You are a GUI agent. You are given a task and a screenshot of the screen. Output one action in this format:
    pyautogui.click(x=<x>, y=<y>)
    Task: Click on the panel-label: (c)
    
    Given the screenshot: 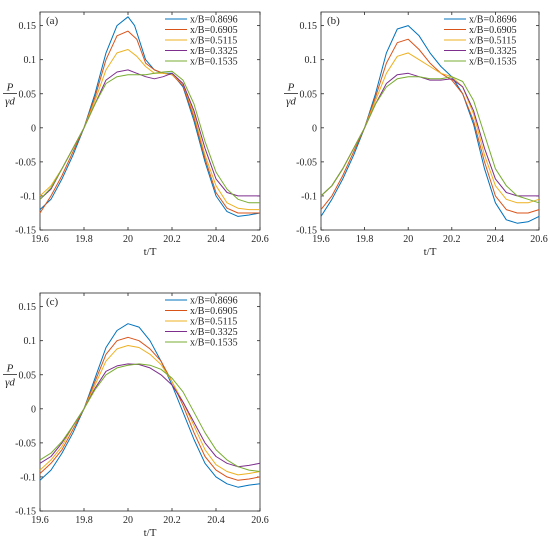 What is the action you would take?
    pyautogui.click(x=52, y=302)
    